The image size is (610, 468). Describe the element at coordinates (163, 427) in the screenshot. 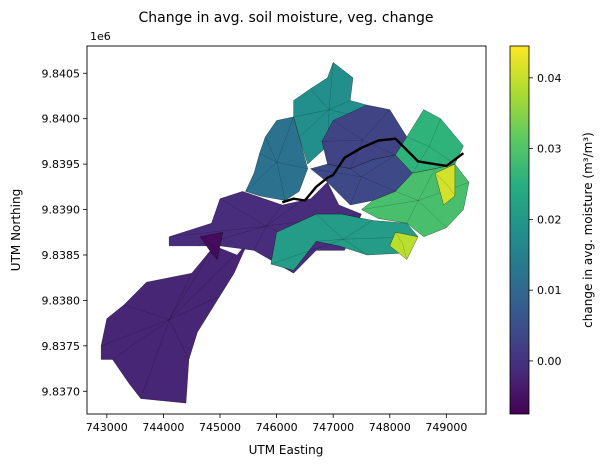

I see `x-tick-label: 744000` at that location.